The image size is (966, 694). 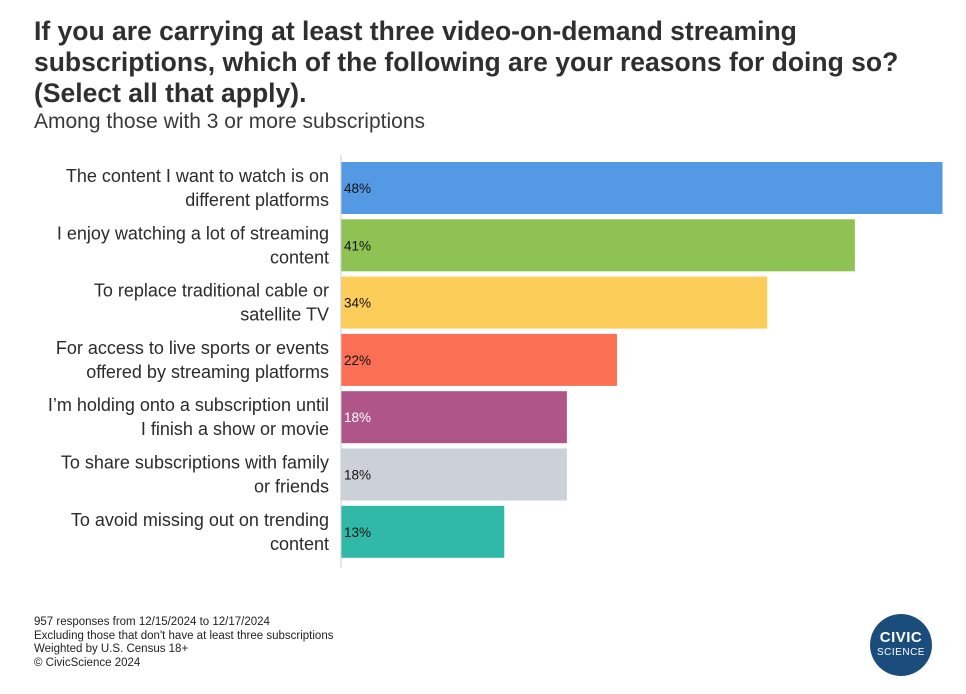 What do you see at coordinates (357, 245) in the screenshot?
I see `bar-value-label-2: 41%` at bounding box center [357, 245].